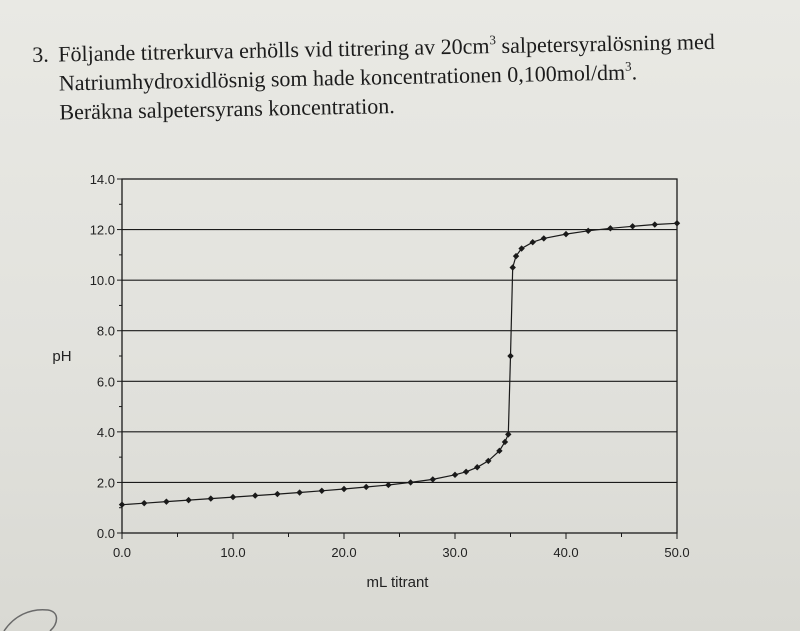 The width and height of the screenshot is (800, 631). Describe the element at coordinates (102, 179) in the screenshot. I see `y-tick-label: 14.0` at that location.